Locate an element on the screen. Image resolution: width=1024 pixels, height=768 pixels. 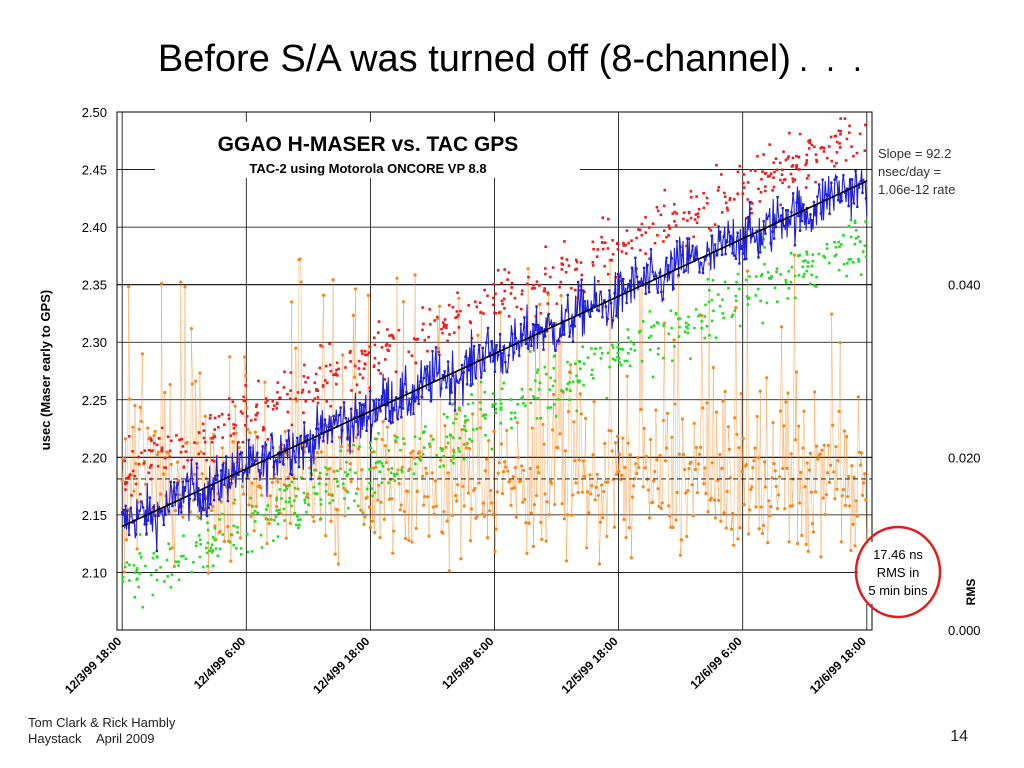
slope-note-line-3: 1.06e-12 rate is located at coordinates (916, 189).